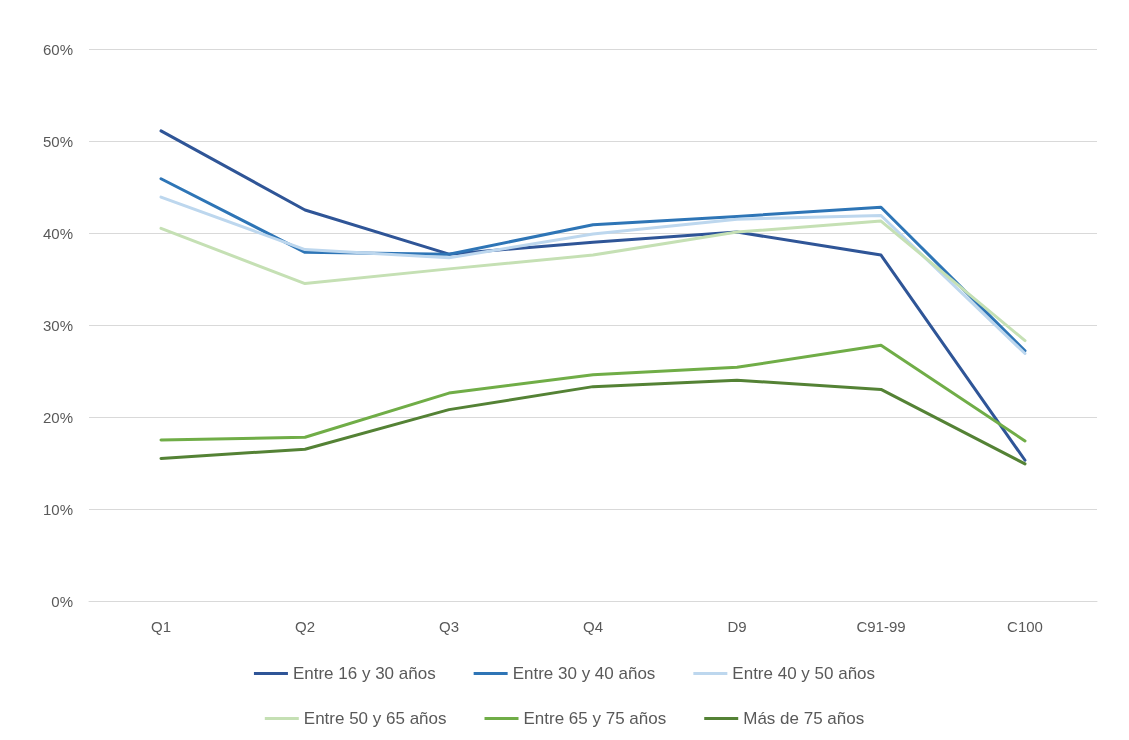 The image size is (1129, 740). Describe the element at coordinates (804, 718) in the screenshot. I see `legend-label: Más de 75 años` at that location.